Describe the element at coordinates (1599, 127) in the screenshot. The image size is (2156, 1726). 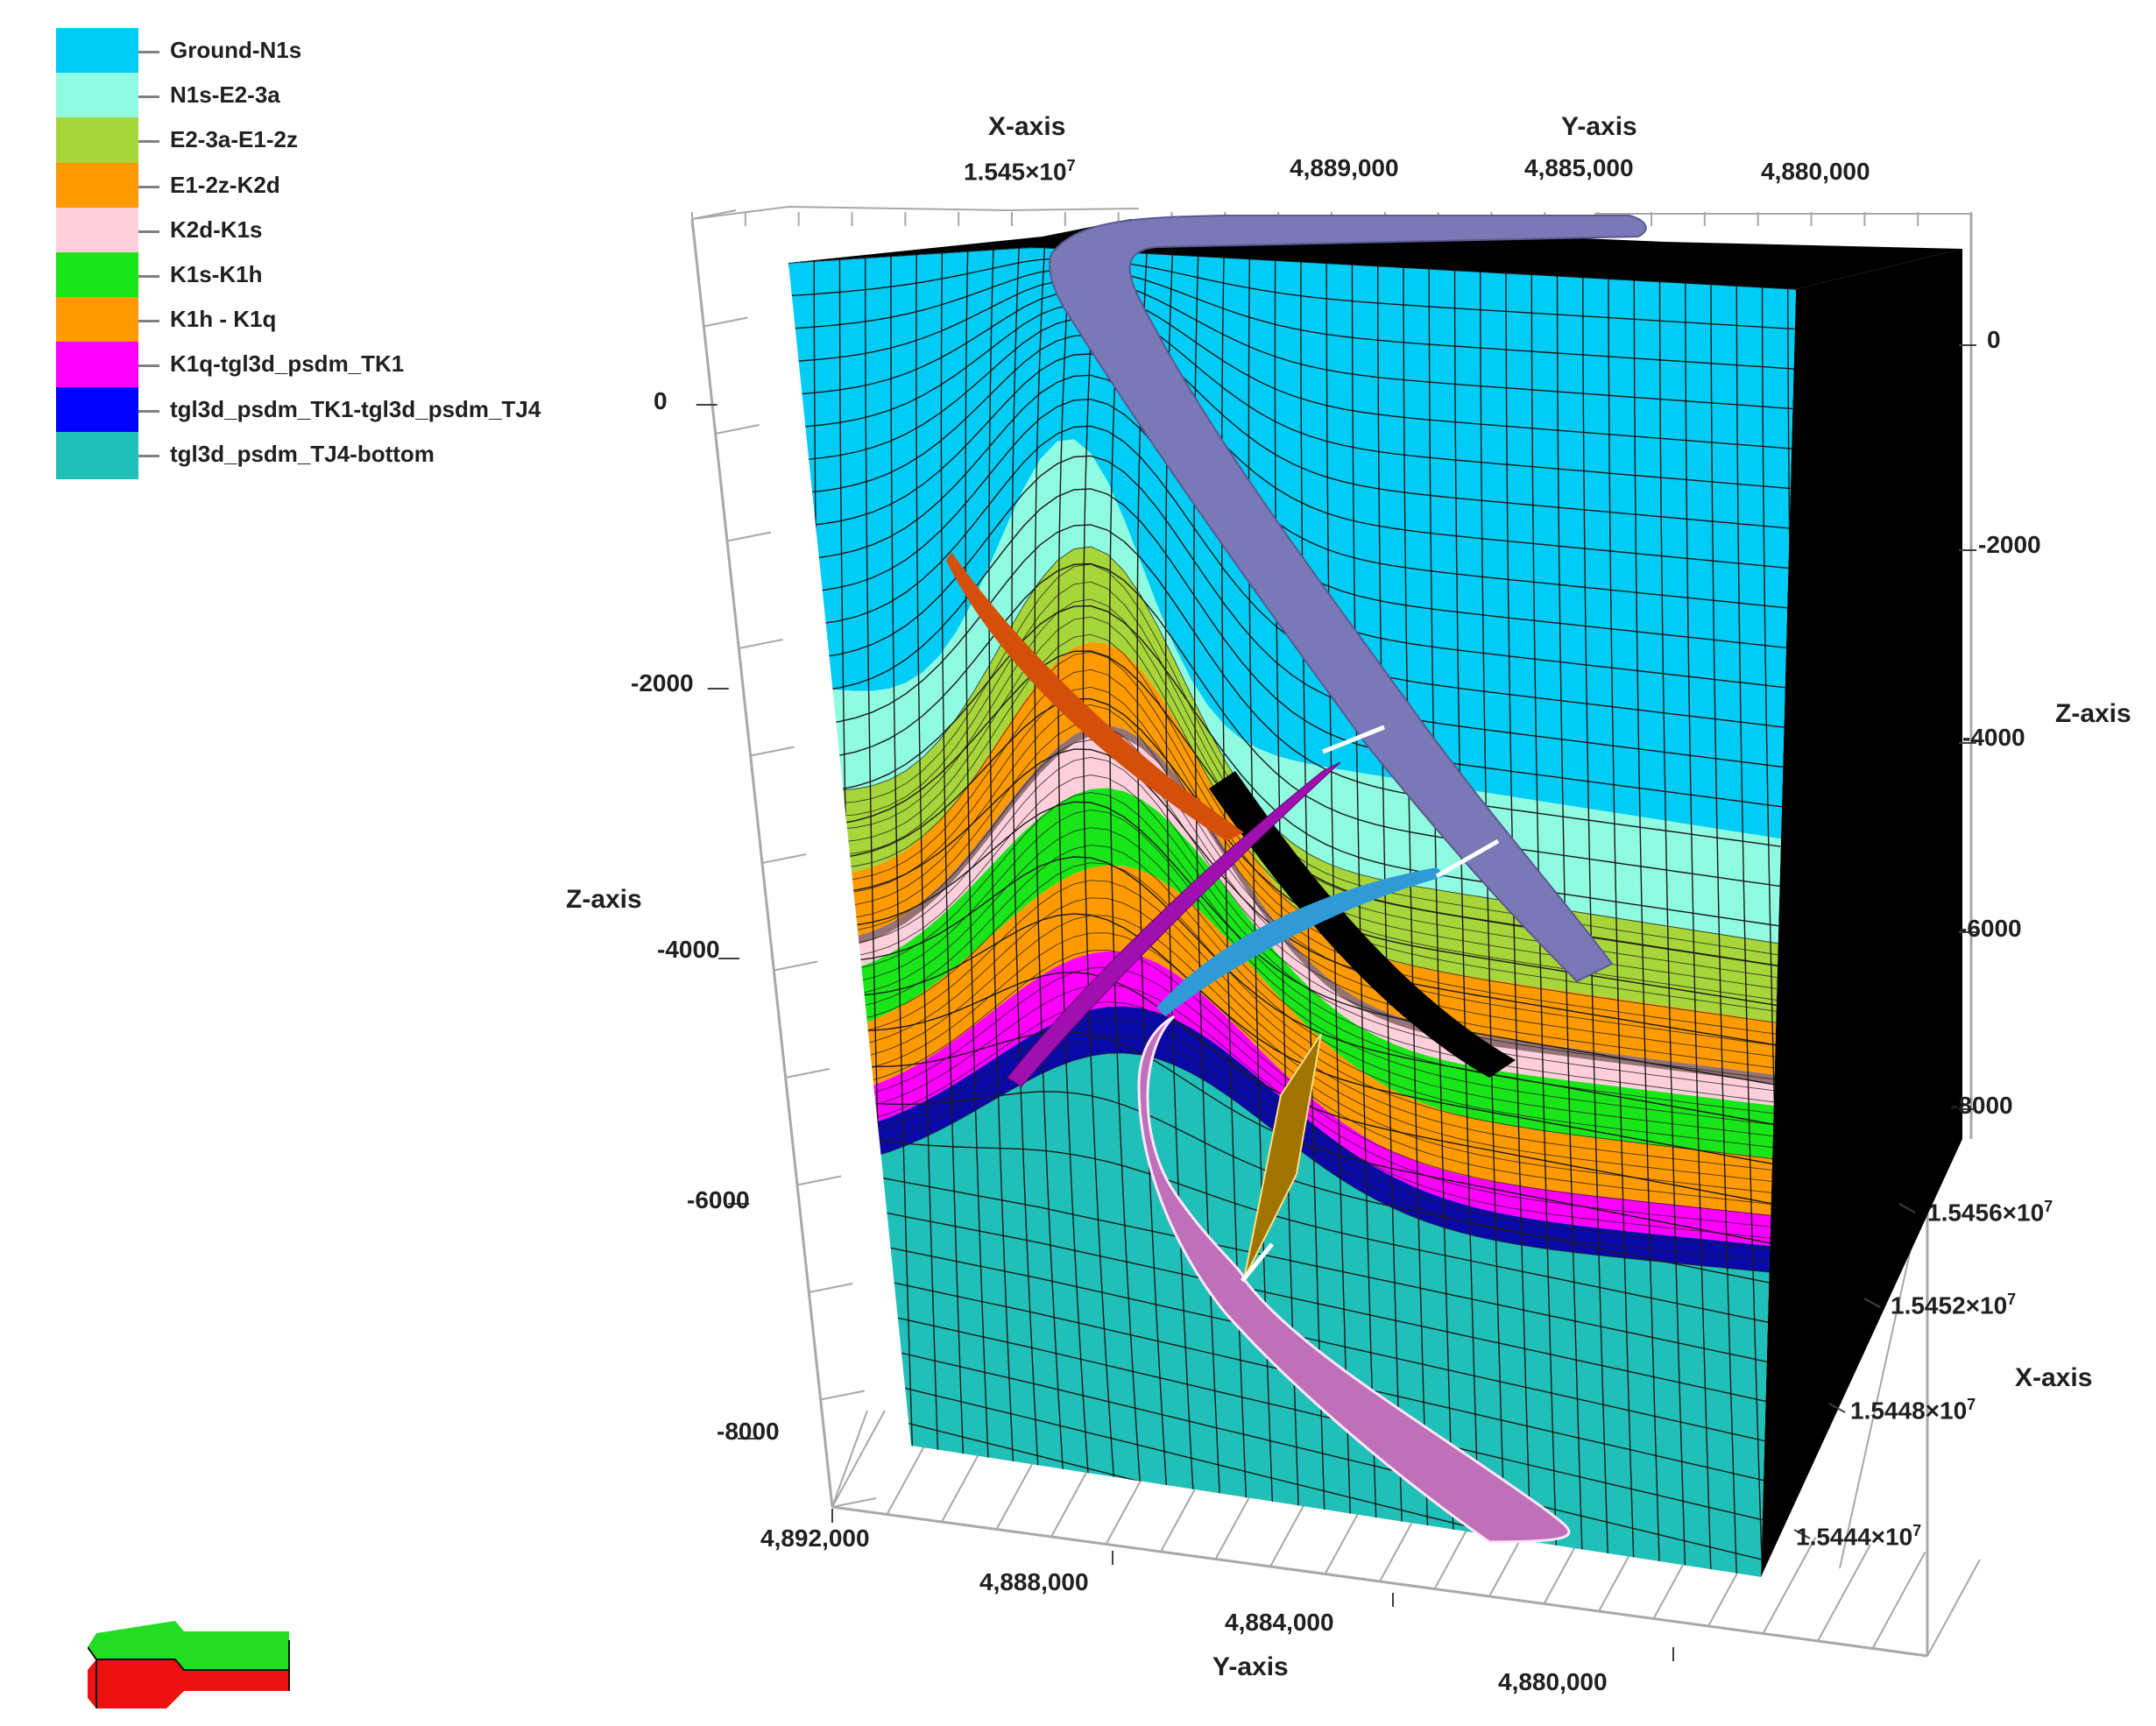
I see `top-y-axis-title: Y-axis` at that location.